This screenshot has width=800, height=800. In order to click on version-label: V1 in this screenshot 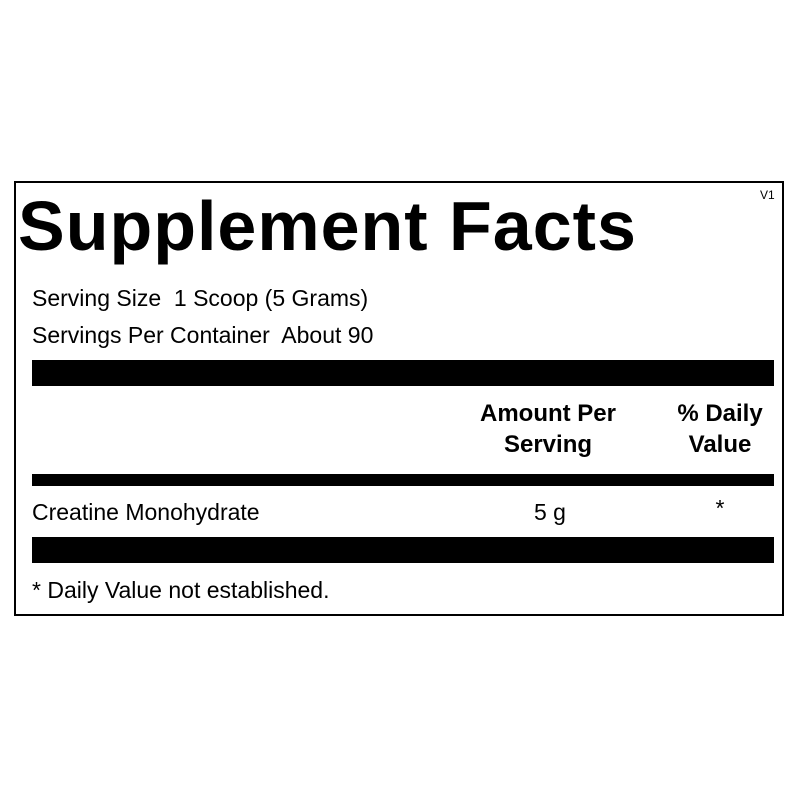, I will do `click(767, 195)`.